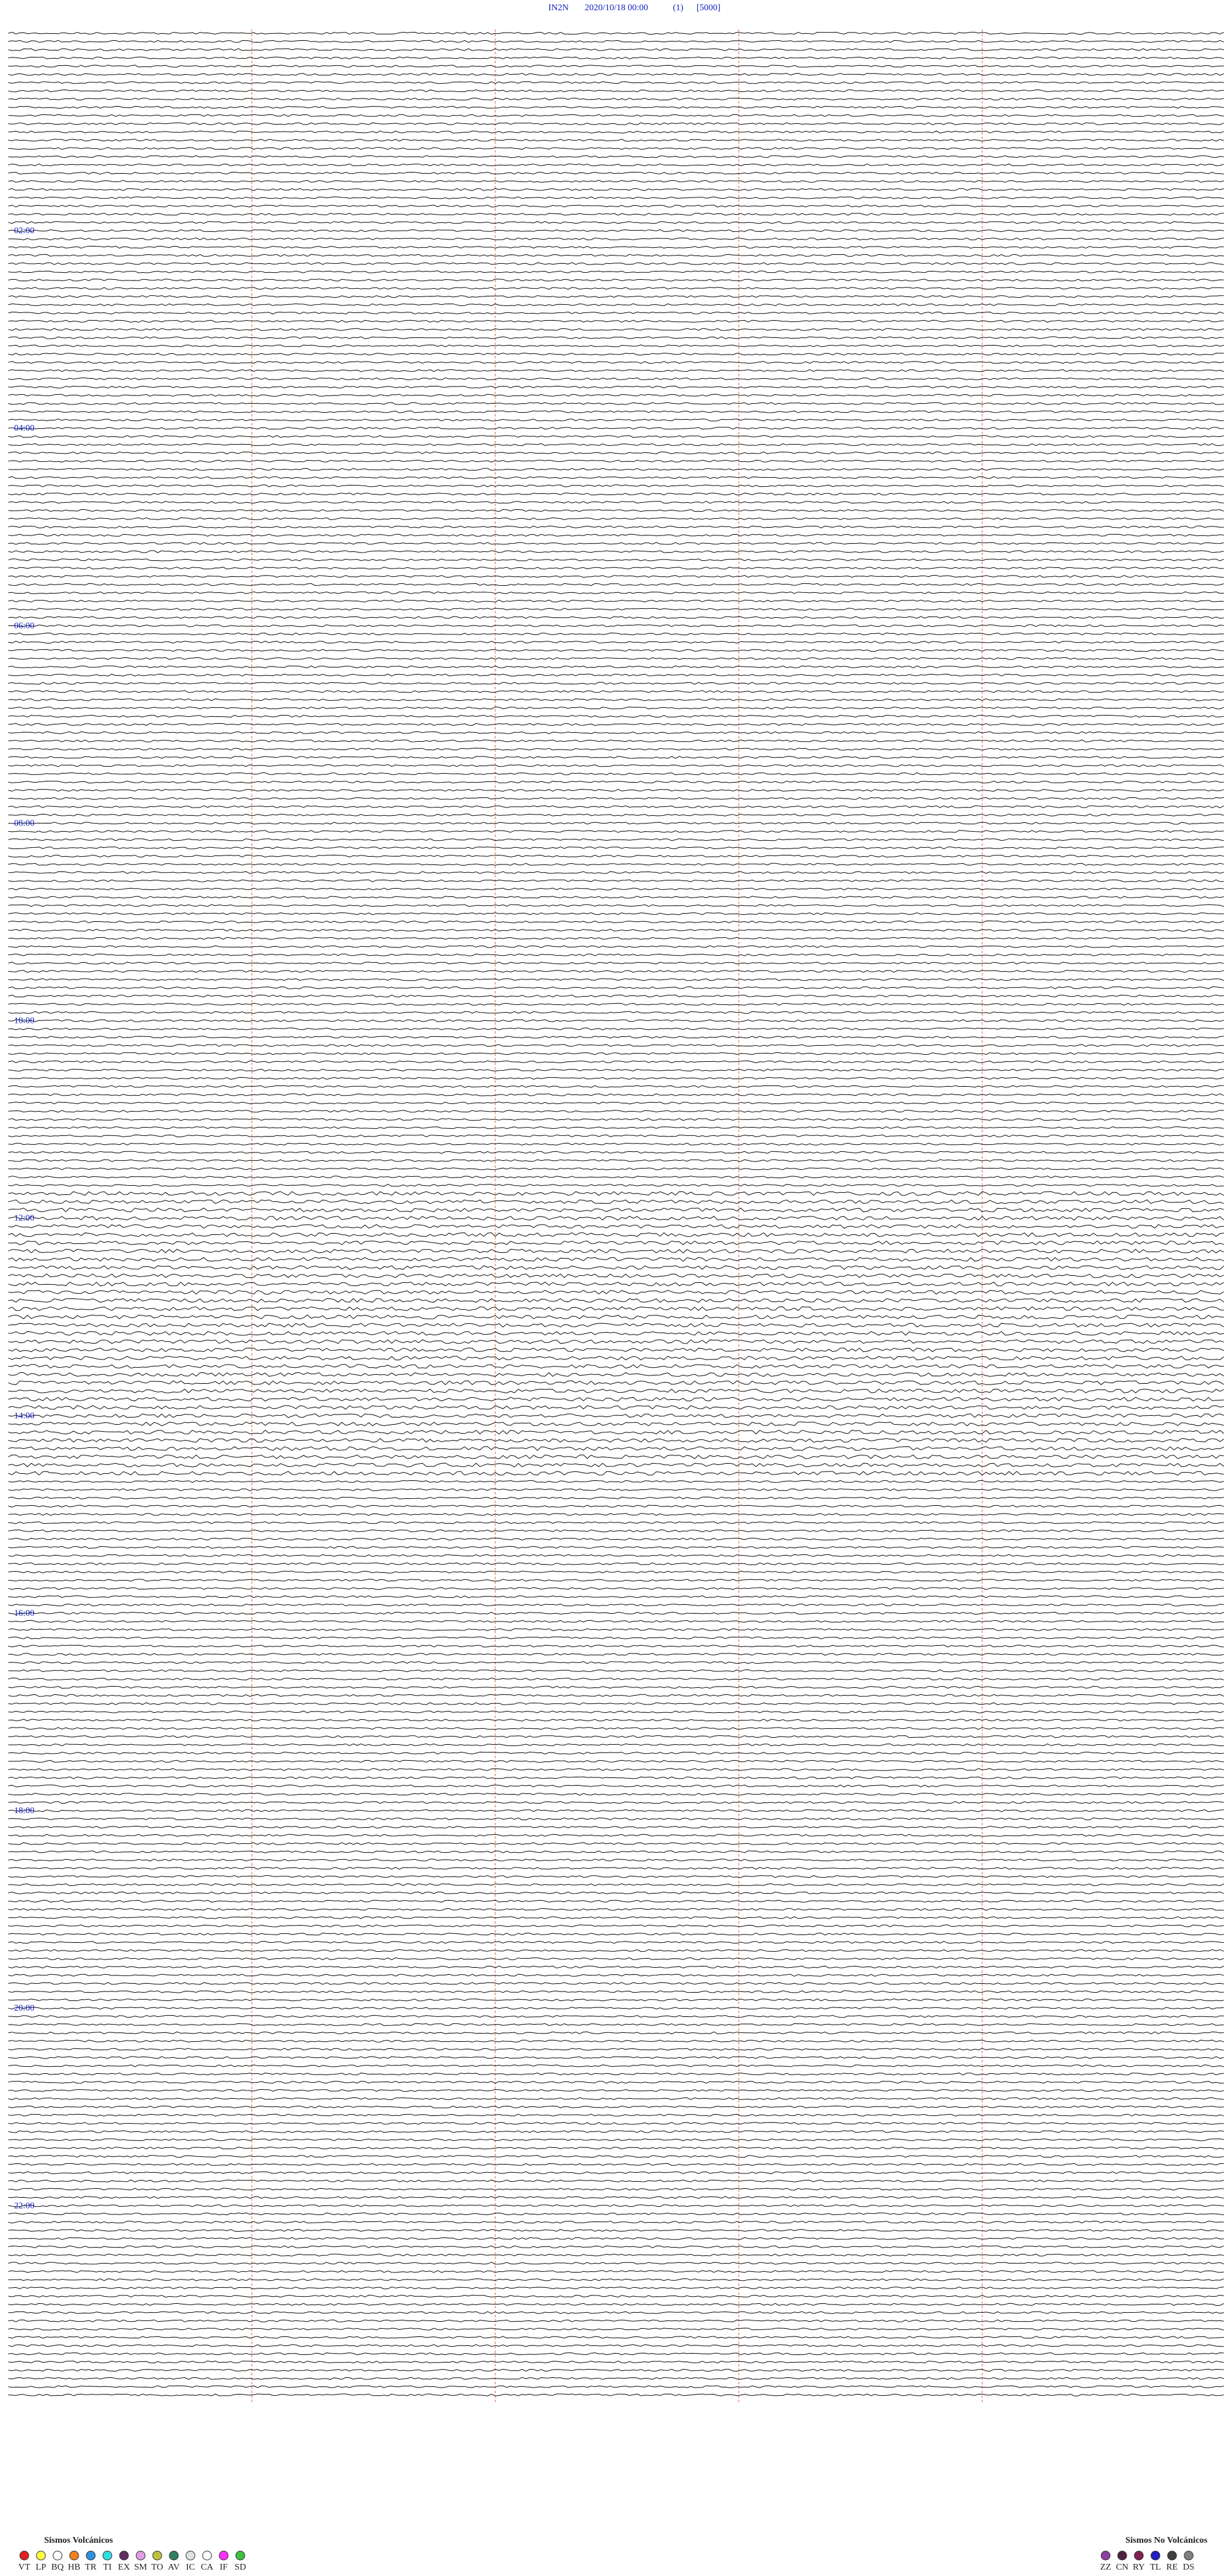 This screenshot has width=1227, height=2576. I want to click on legend-label: VT, so click(25, 2567).